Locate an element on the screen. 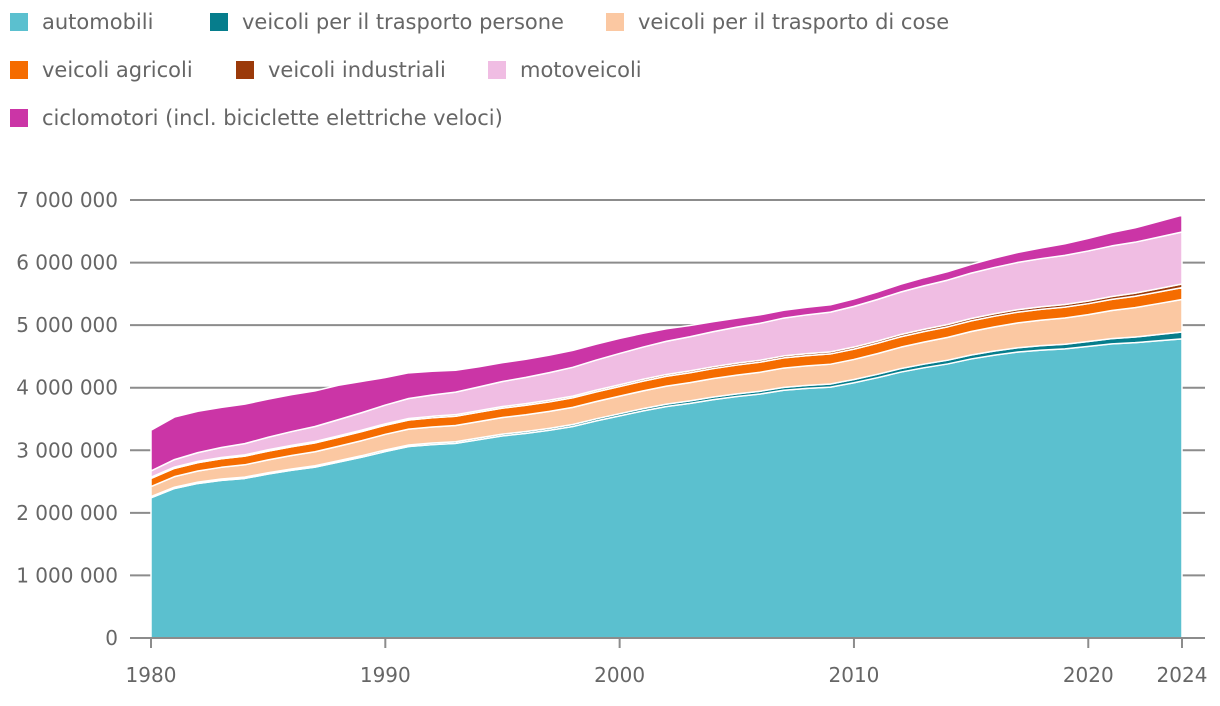  legend-item: veicoli industriali is located at coordinates (341, 70).